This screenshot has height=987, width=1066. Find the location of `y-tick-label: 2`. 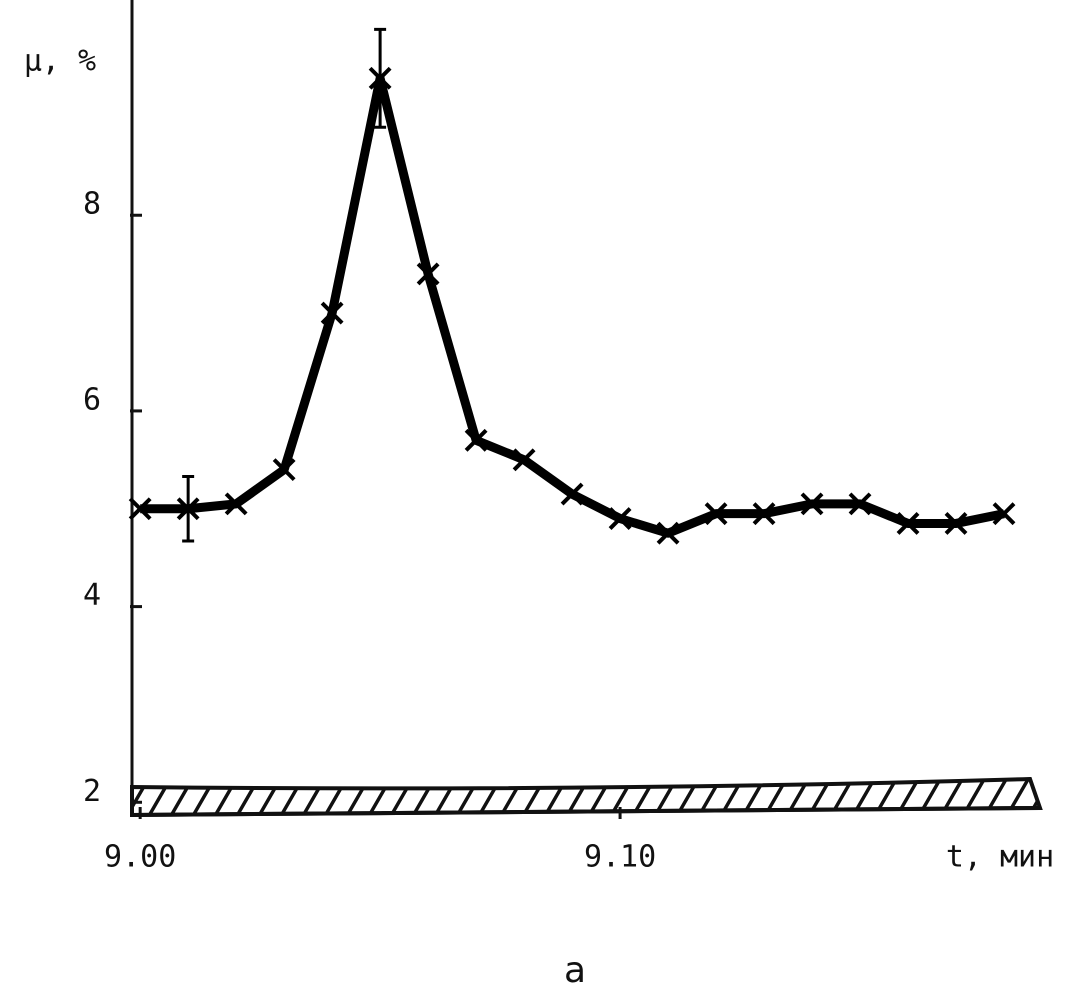

y-tick-label: 2 is located at coordinates (92, 791).